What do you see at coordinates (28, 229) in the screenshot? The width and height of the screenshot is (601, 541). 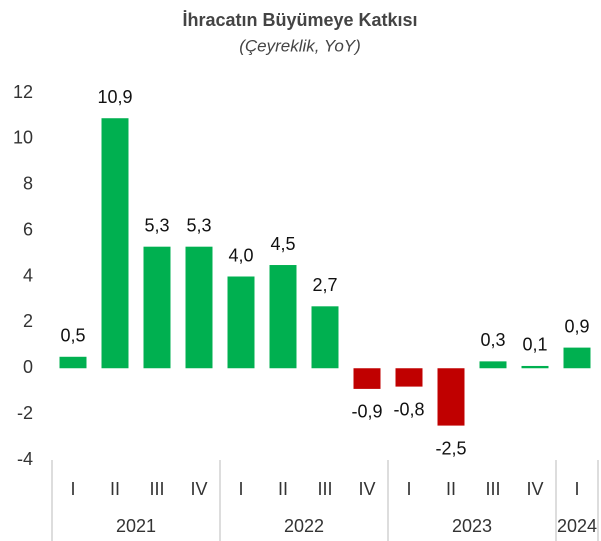 I see `y-tick-label: 6` at bounding box center [28, 229].